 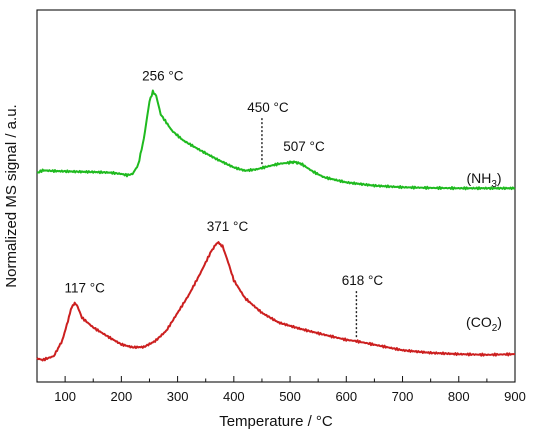 I want to click on x-tick-label: 600, so click(x=346, y=396).